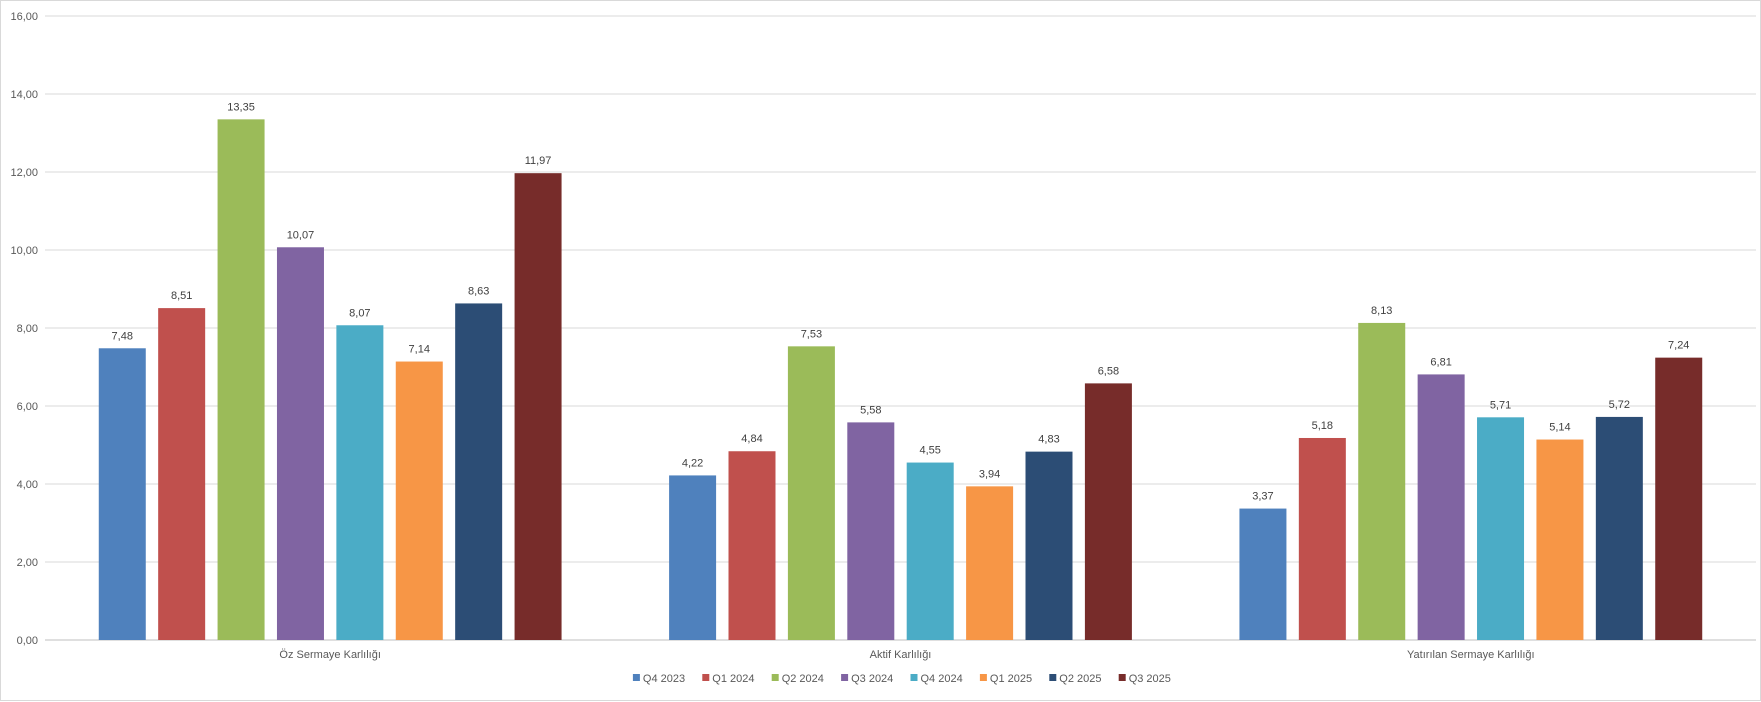 The image size is (1761, 702). What do you see at coordinates (1080, 679) in the screenshot?
I see `legend-label: Q2 2025` at bounding box center [1080, 679].